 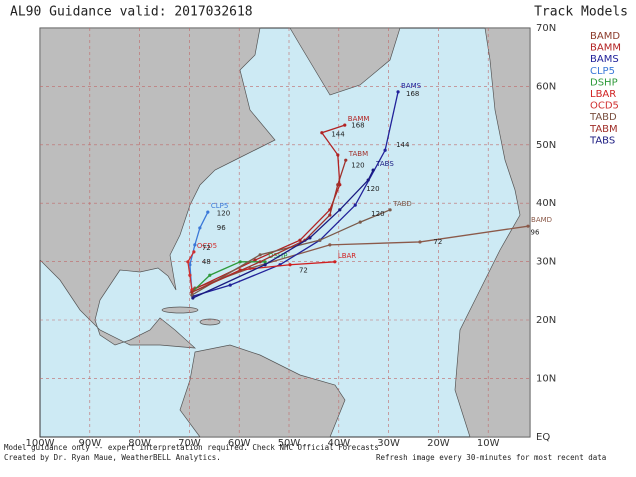 What do you see at coordinates (388, 443) in the screenshot?
I see `x-label: 30W` at bounding box center [388, 443].